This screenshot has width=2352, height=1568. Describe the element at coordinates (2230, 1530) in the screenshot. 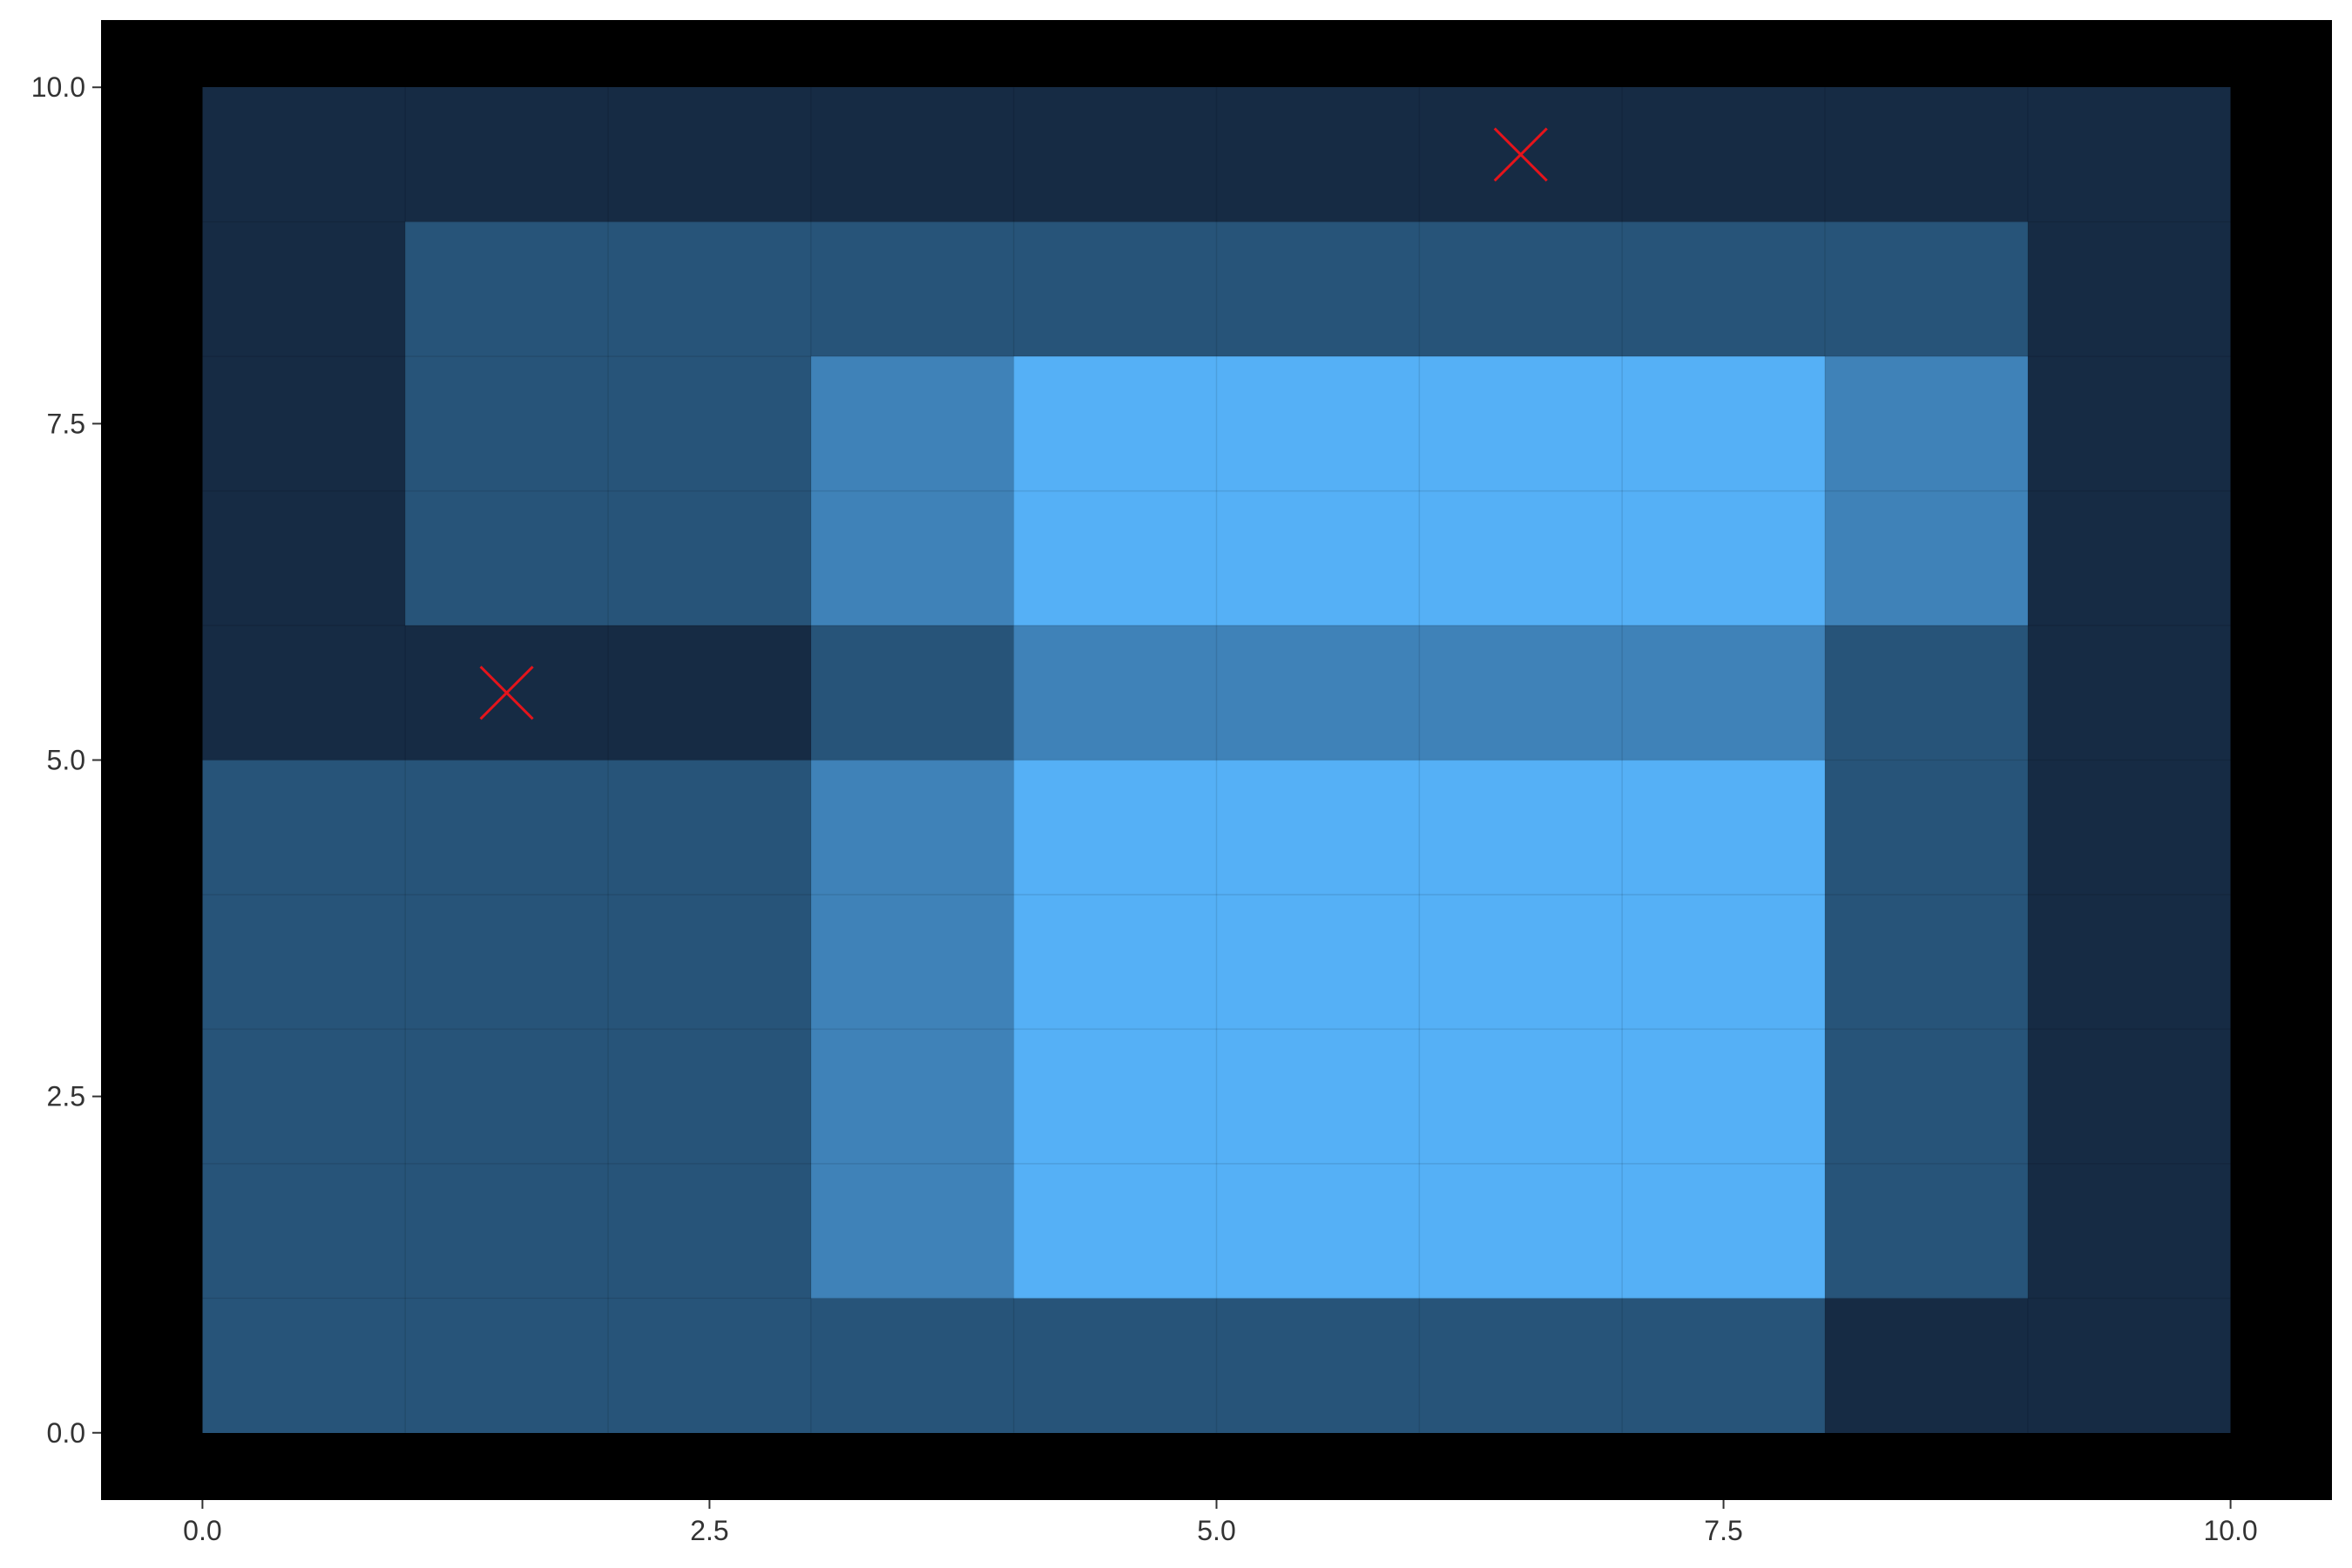

I see `x-tick-label: 10.0` at that location.